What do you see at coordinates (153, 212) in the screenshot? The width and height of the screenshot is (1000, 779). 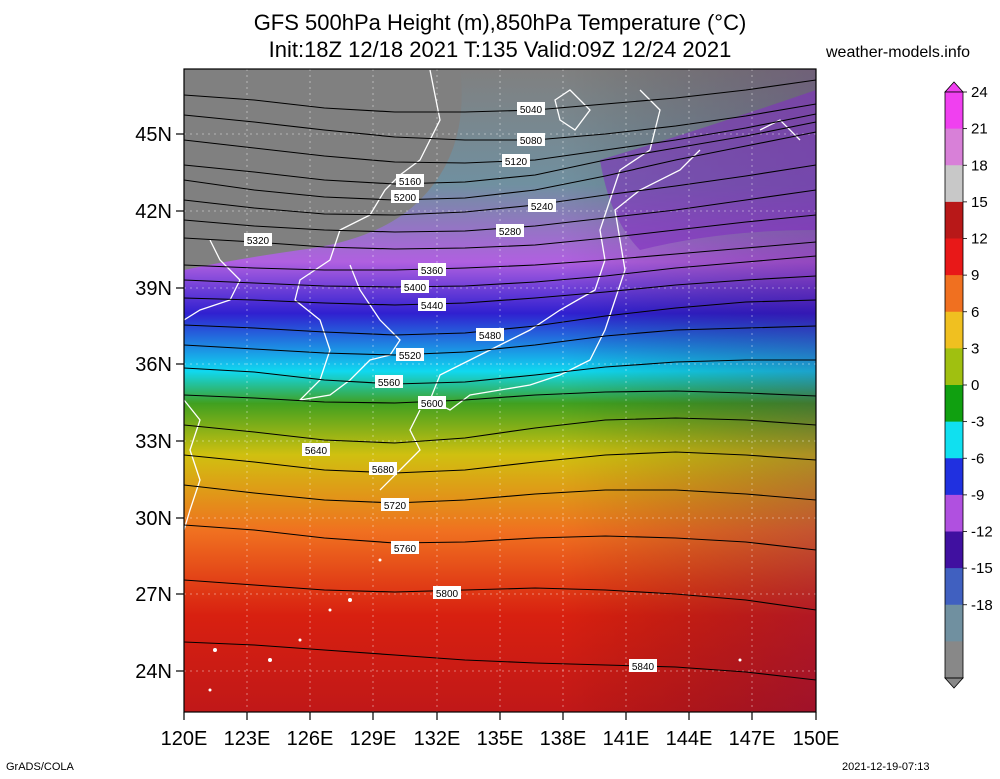 I see `lat-tick-label: 42N` at bounding box center [153, 212].